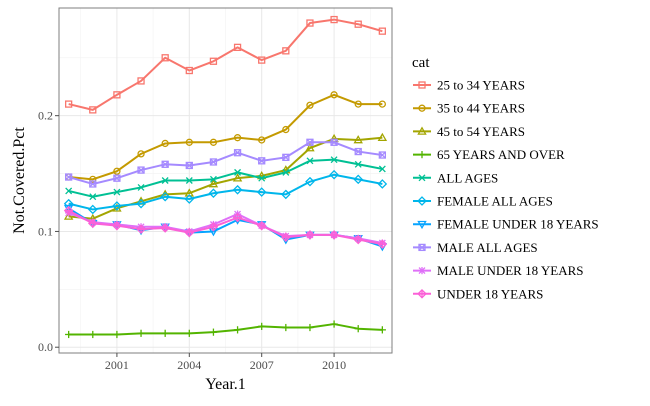 This screenshot has height=406, width=650. Describe the element at coordinates (225, 137) in the screenshot. I see `series-line-35-to-44-years` at that location.